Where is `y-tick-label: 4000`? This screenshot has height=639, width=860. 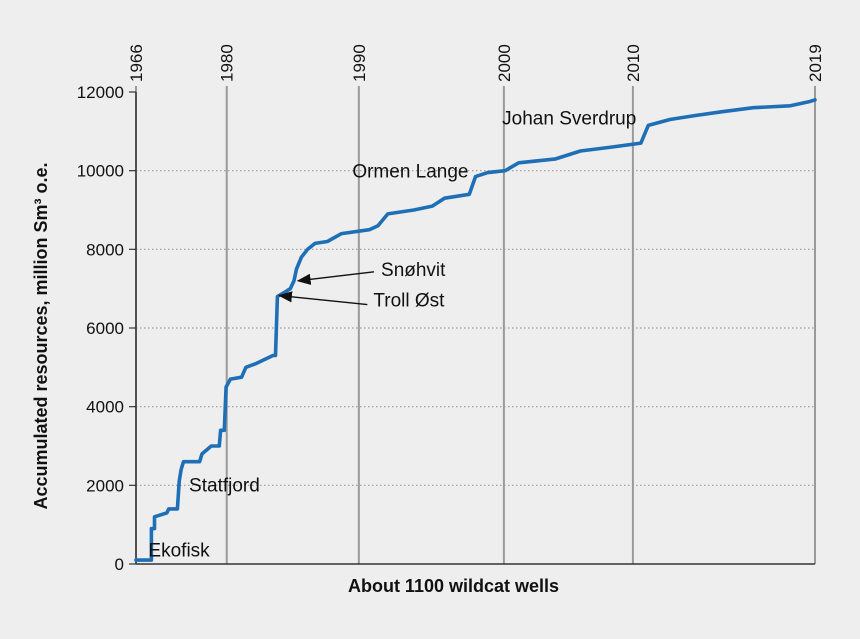 y-tick-label: 4000 is located at coordinates (105, 407).